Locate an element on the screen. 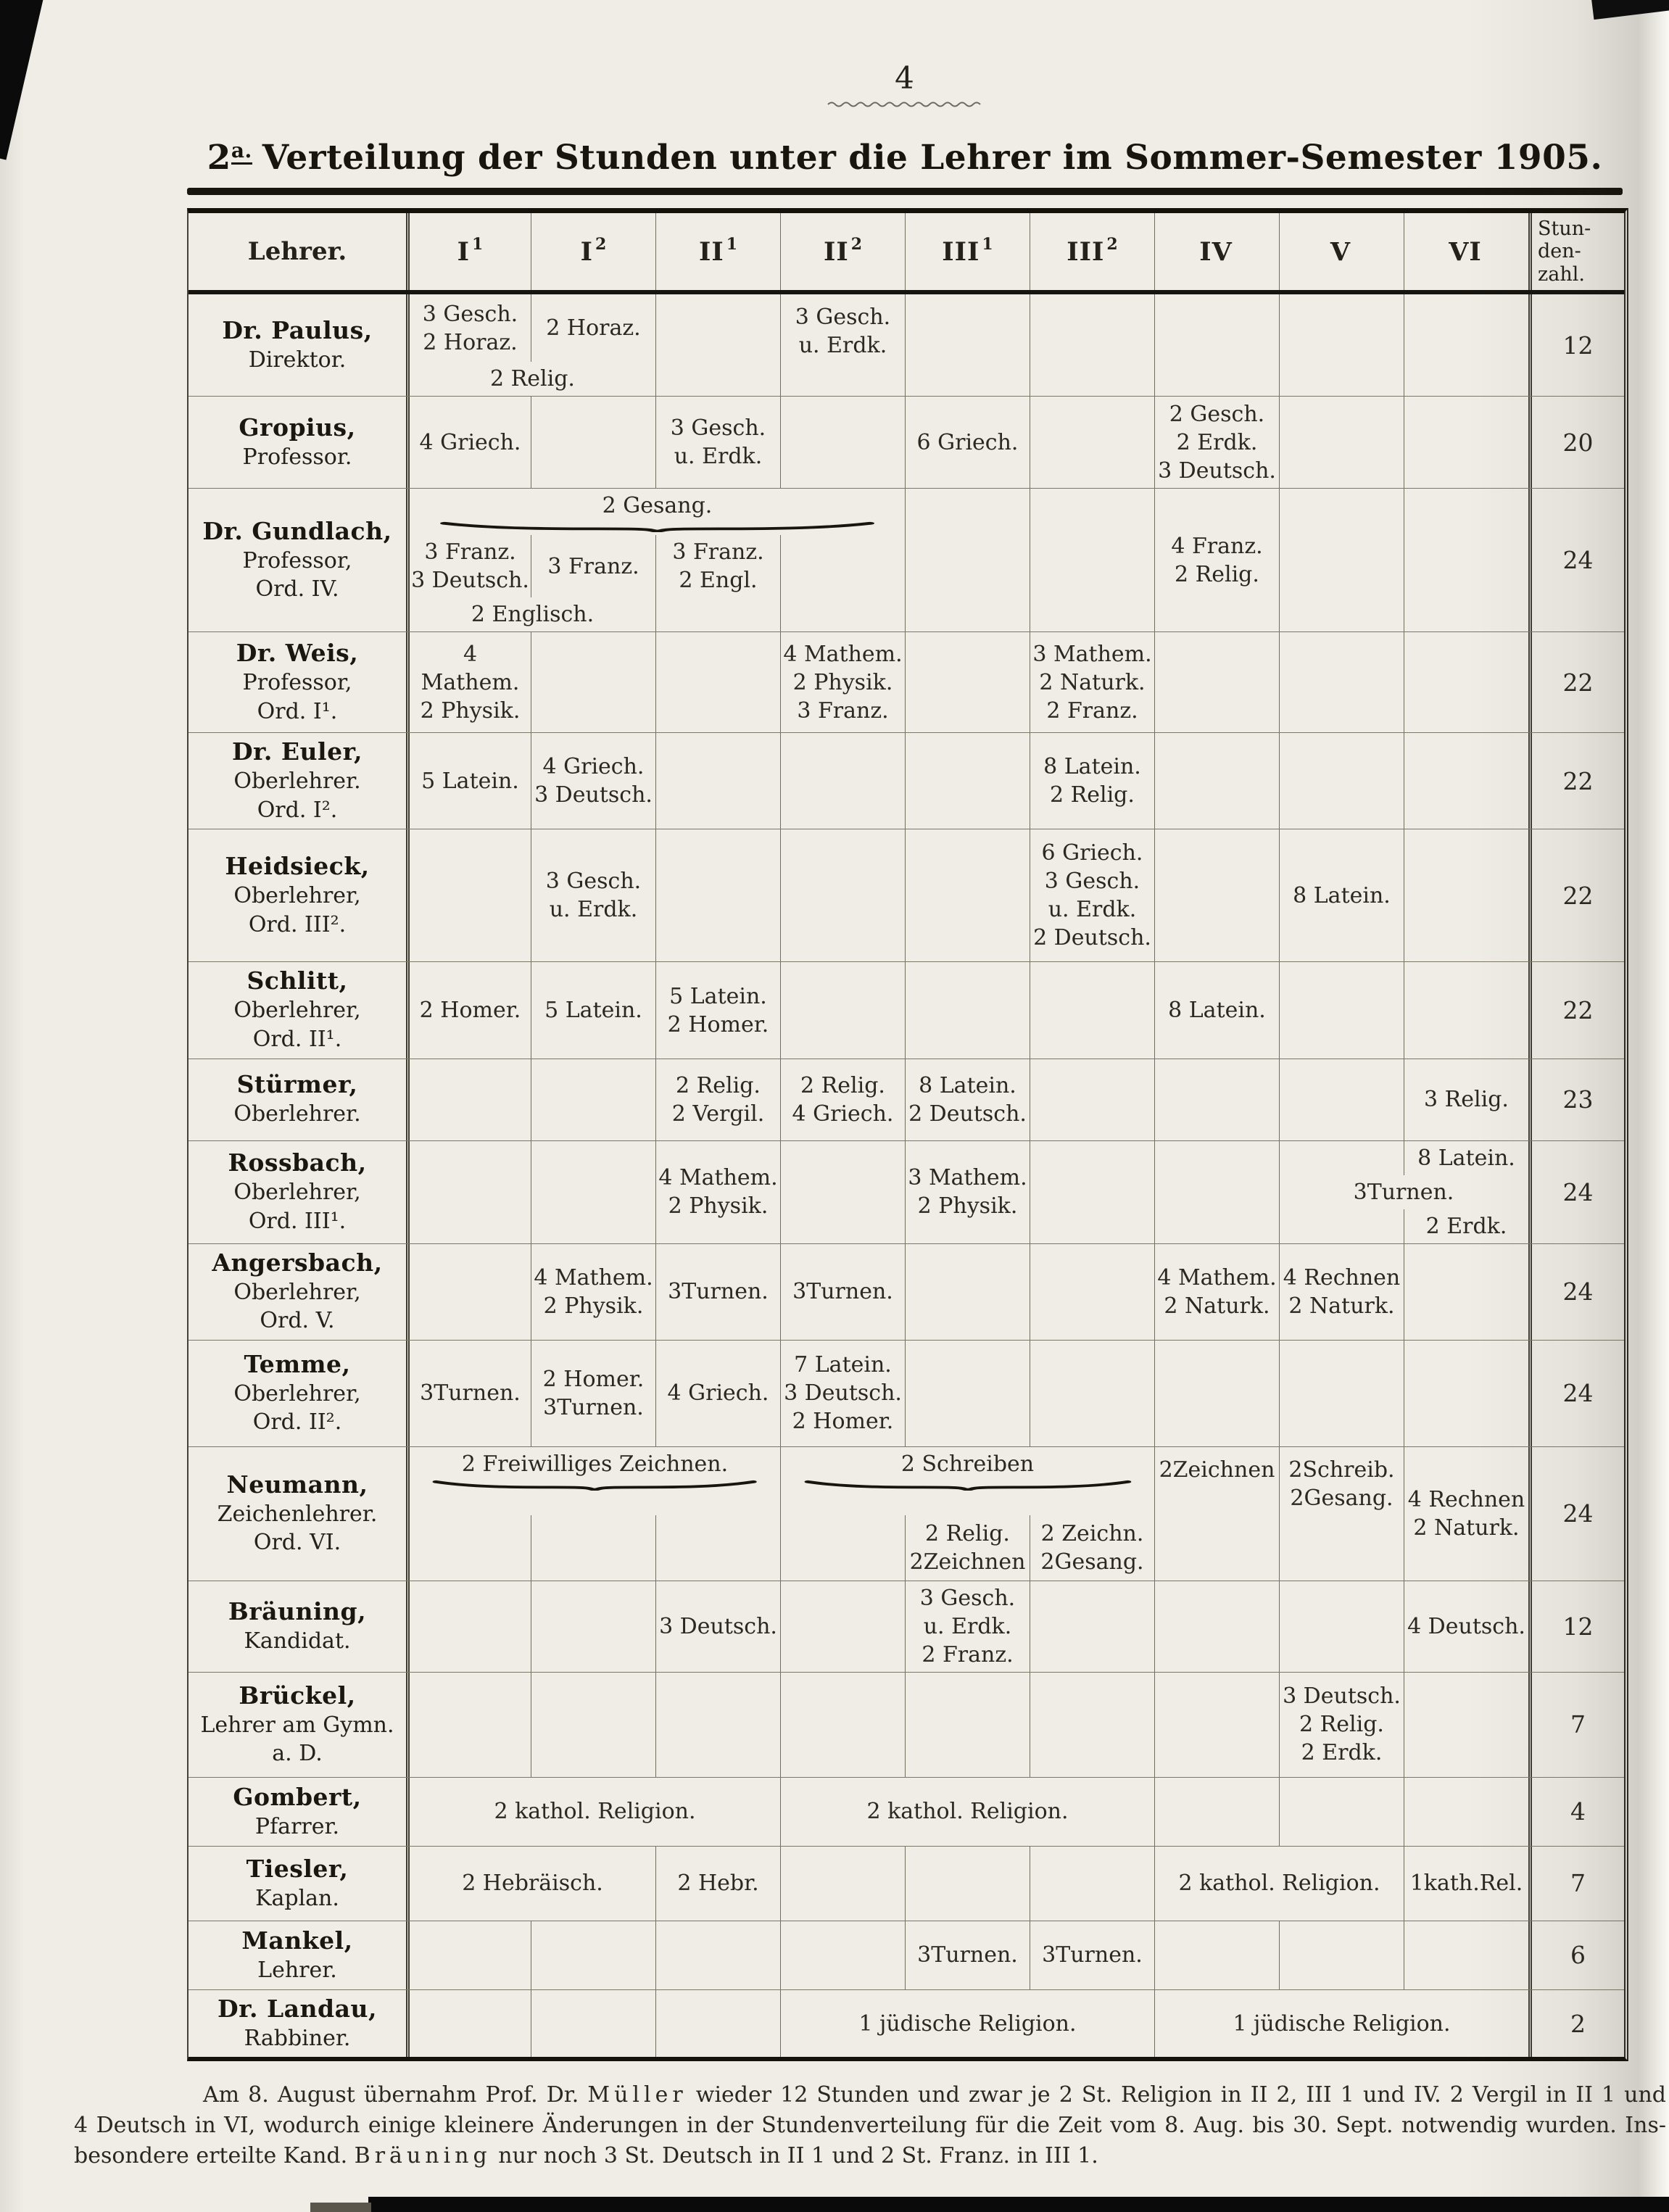 This screenshot has height=2212, width=1669. teacher-name-cell: Schlitt, Oberlehrer, Ord. II¹. is located at coordinates (297, 1010).